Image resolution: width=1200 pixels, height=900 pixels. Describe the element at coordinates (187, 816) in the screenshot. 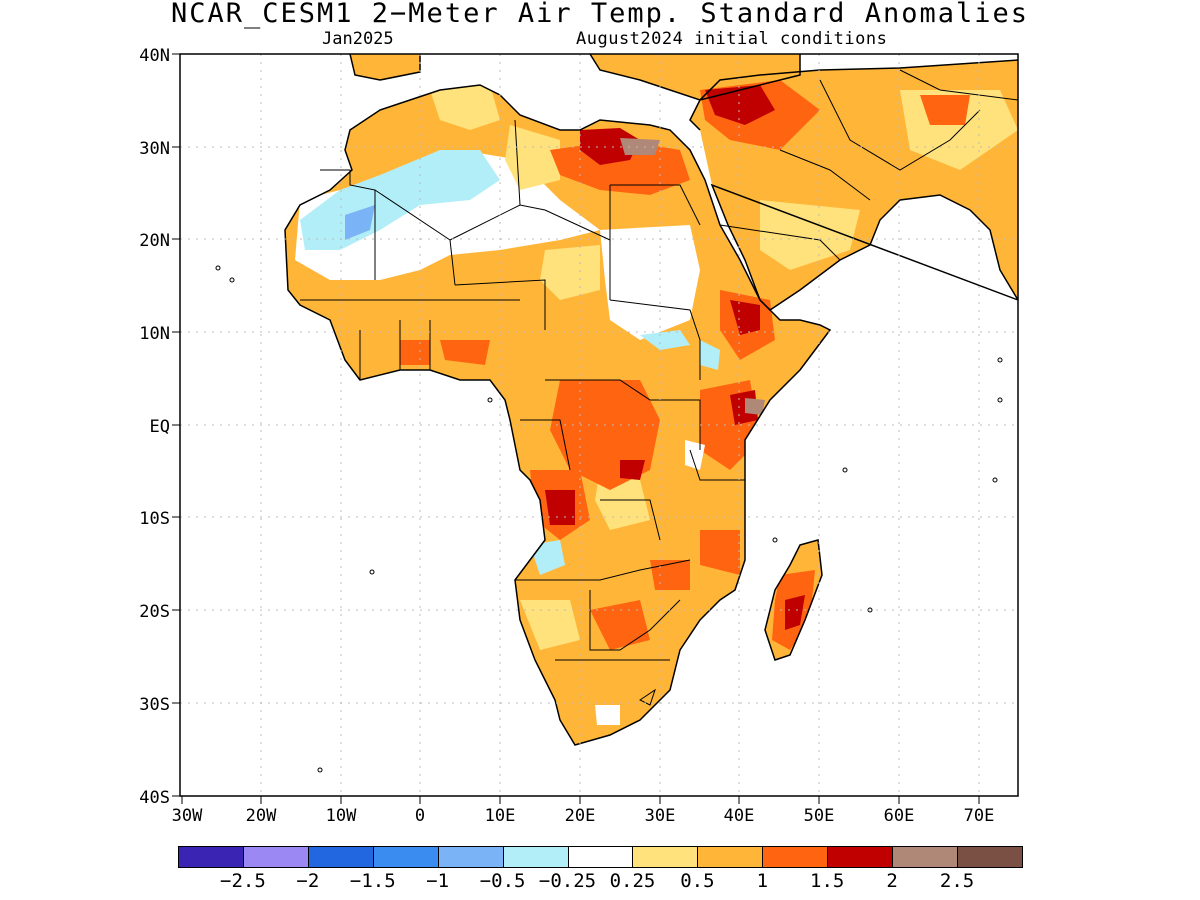

I see `lon-label: 30W` at that location.